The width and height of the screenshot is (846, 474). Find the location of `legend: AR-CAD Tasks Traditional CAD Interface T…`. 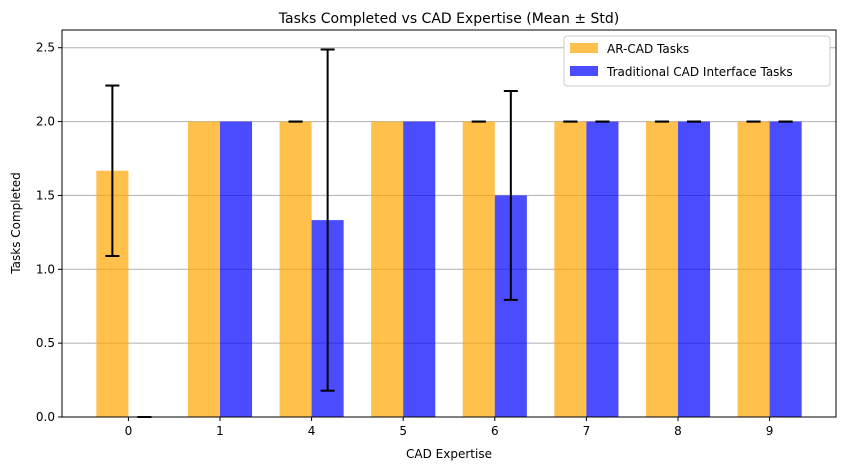

legend: AR-CAD Tasks Traditional CAD Interface T… is located at coordinates (697, 61).